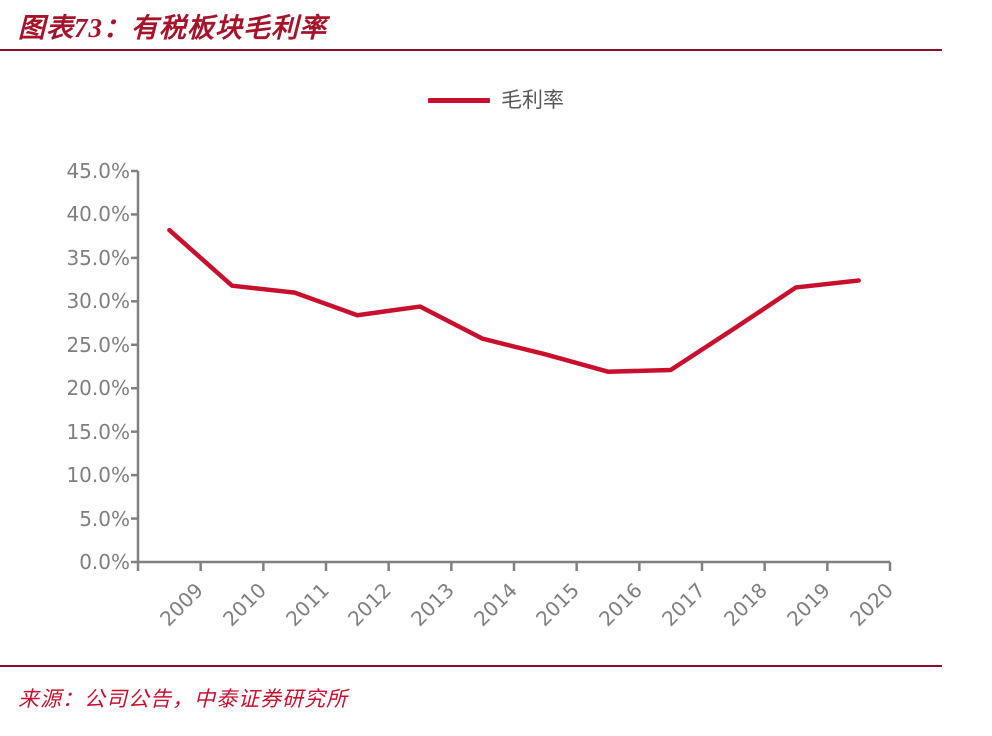  What do you see at coordinates (98, 344) in the screenshot?
I see `y-tick-label: 25.0%` at bounding box center [98, 344].